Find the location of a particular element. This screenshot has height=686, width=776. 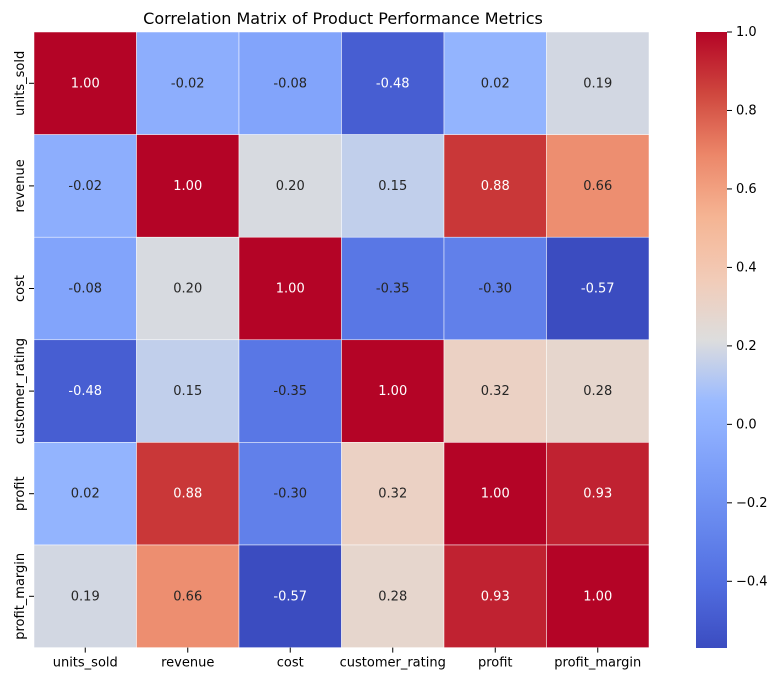

cell-value-2-0: -0.08 is located at coordinates (85, 289).